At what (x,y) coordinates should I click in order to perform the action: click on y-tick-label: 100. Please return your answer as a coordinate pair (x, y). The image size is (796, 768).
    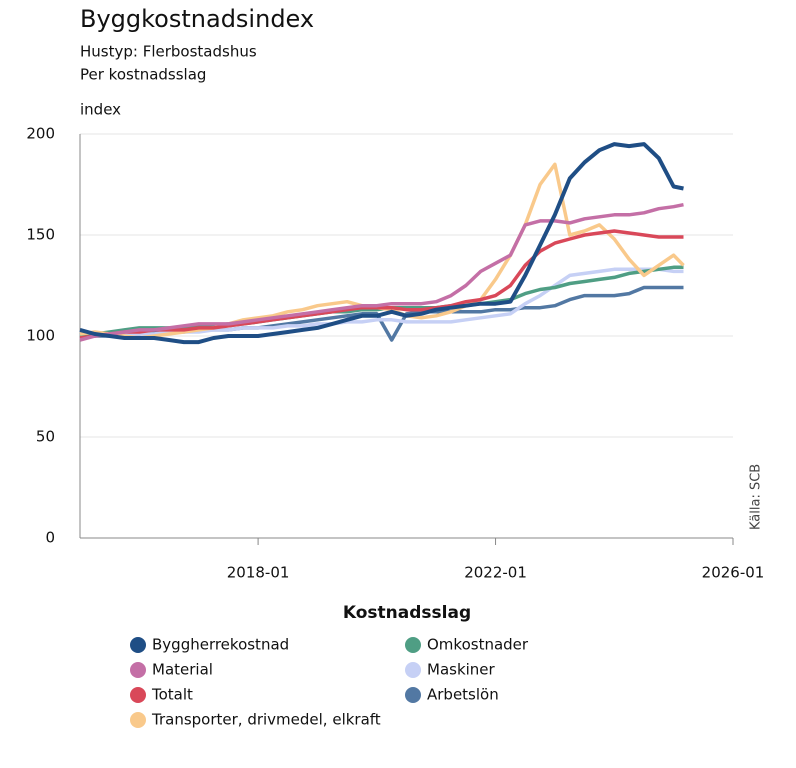
    Looking at the image, I should click on (40, 336).